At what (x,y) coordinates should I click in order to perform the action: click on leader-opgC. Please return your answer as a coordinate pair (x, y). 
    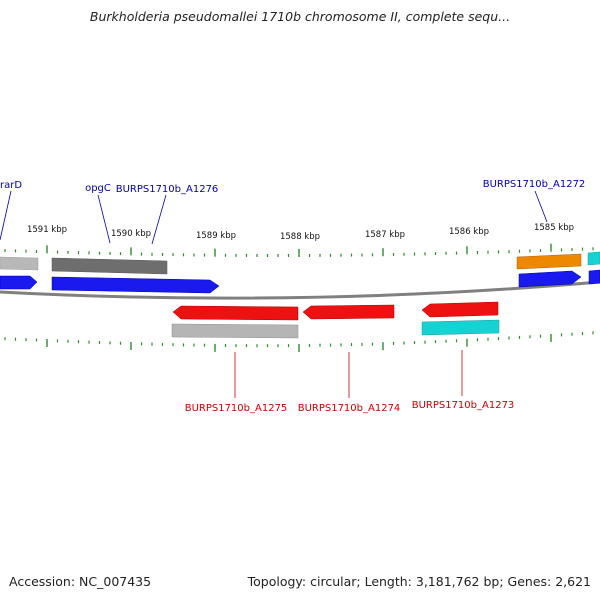
    Looking at the image, I should click on (104, 219).